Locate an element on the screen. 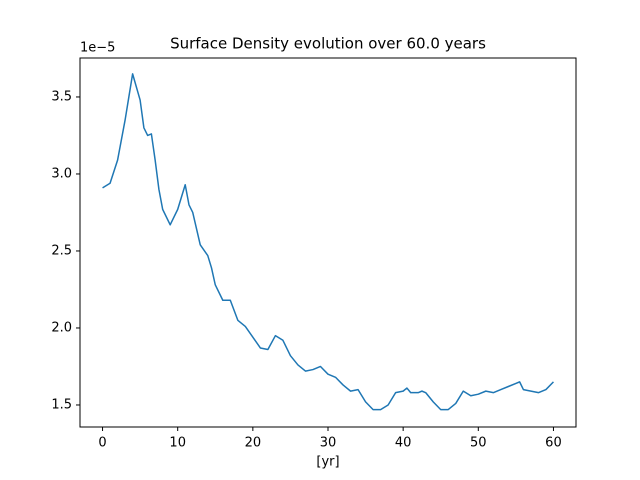  y-tick-label: 2.0 is located at coordinates (61, 327).